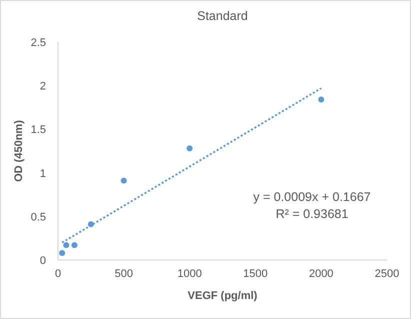 This screenshot has width=411, height=319. What do you see at coordinates (222, 16) in the screenshot?
I see `chart-title: Standard` at bounding box center [222, 16].